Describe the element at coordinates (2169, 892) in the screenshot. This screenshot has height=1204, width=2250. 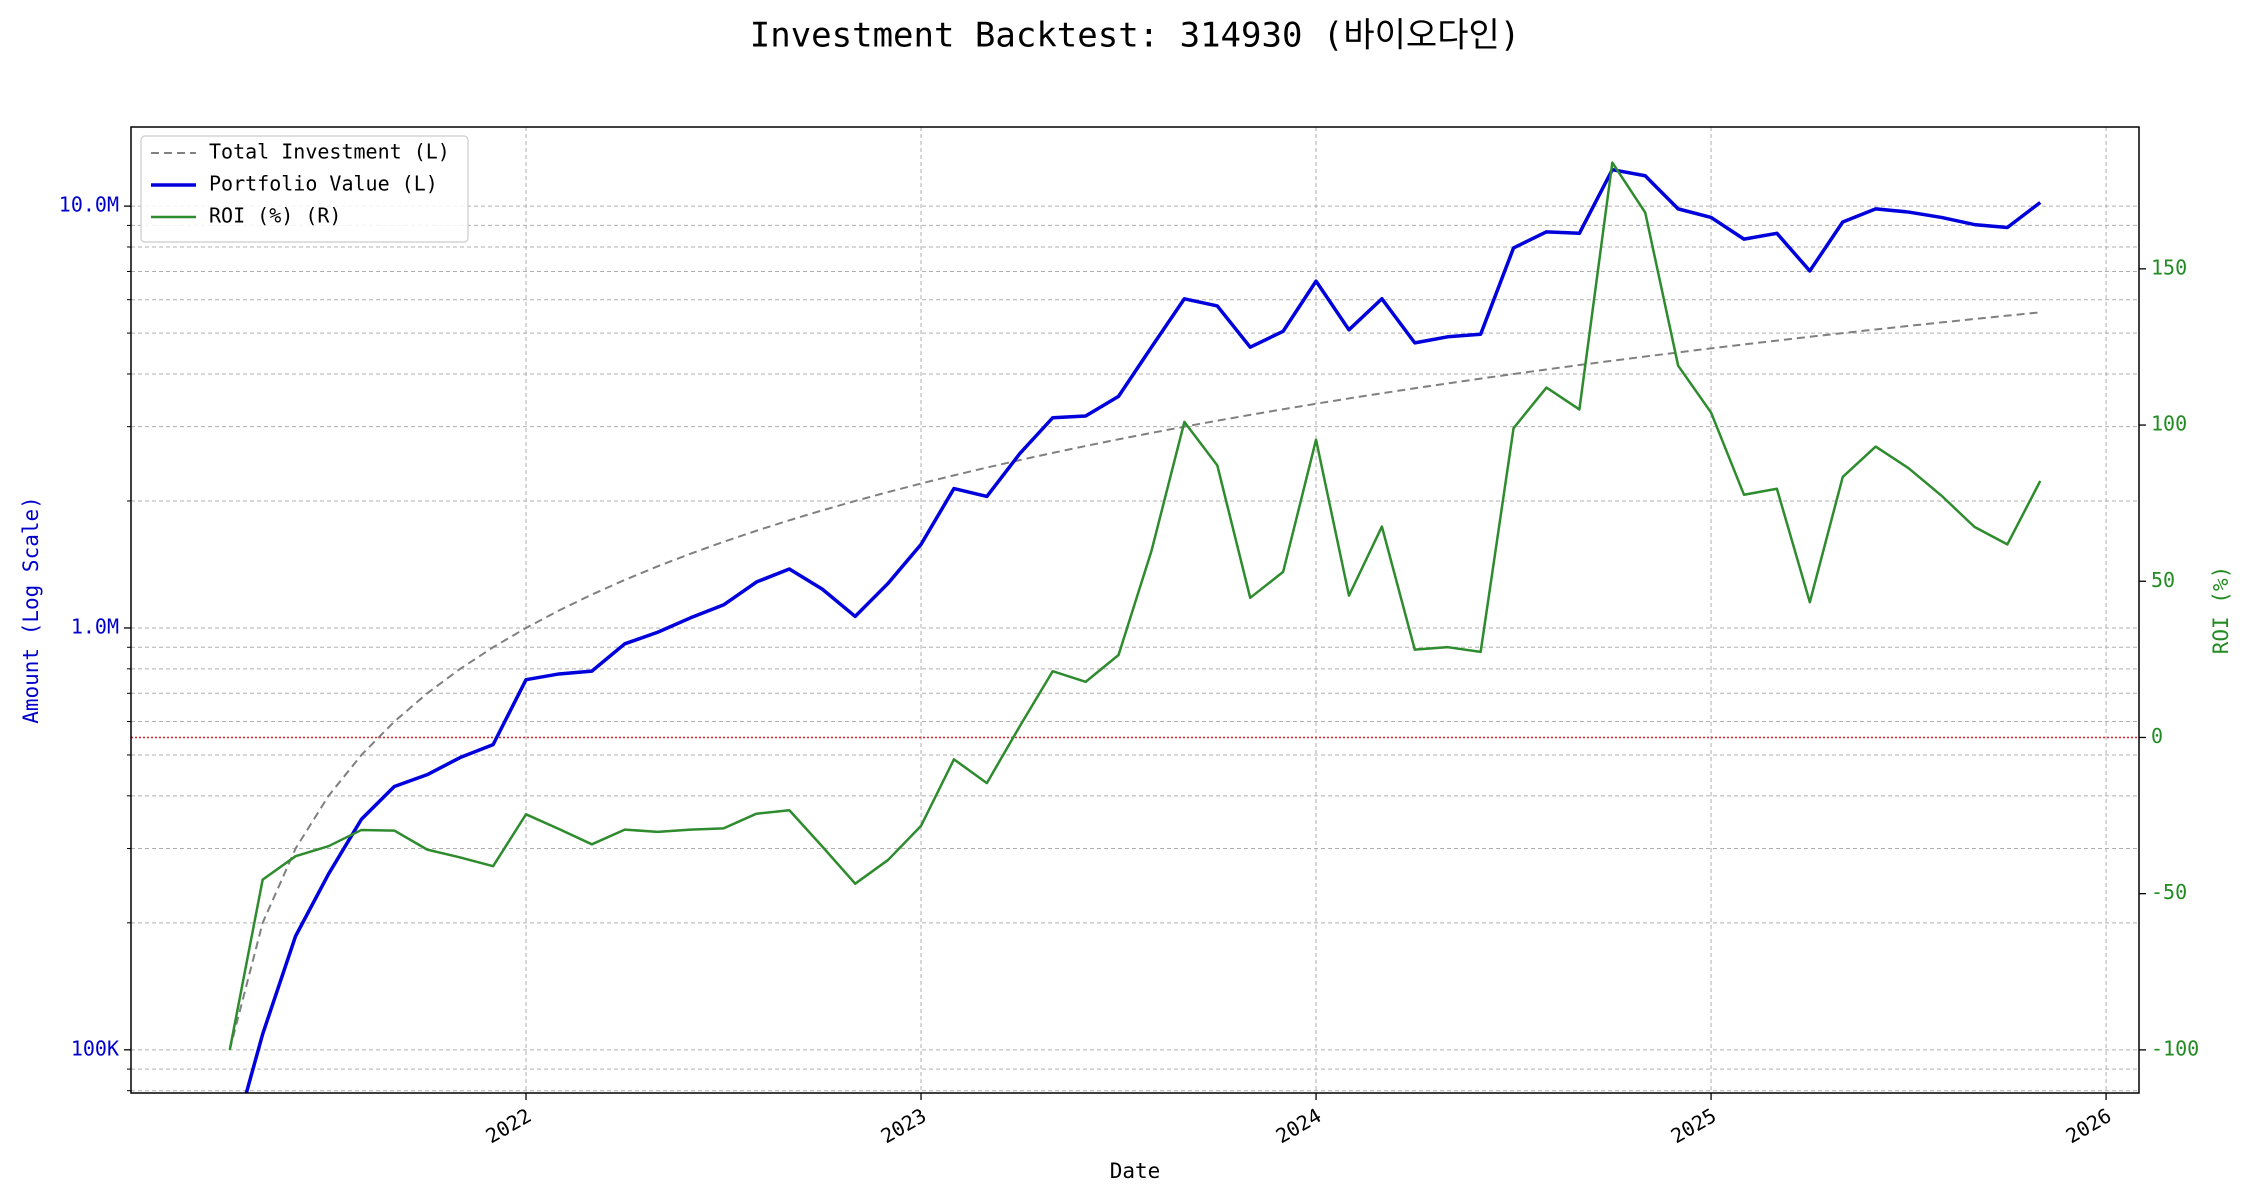
I see `y2-tick-label: -50` at that location.